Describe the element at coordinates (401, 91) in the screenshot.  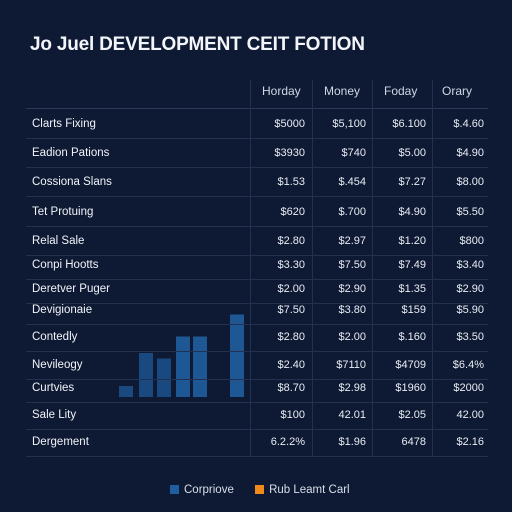
I see `column-header: Foday` at that location.